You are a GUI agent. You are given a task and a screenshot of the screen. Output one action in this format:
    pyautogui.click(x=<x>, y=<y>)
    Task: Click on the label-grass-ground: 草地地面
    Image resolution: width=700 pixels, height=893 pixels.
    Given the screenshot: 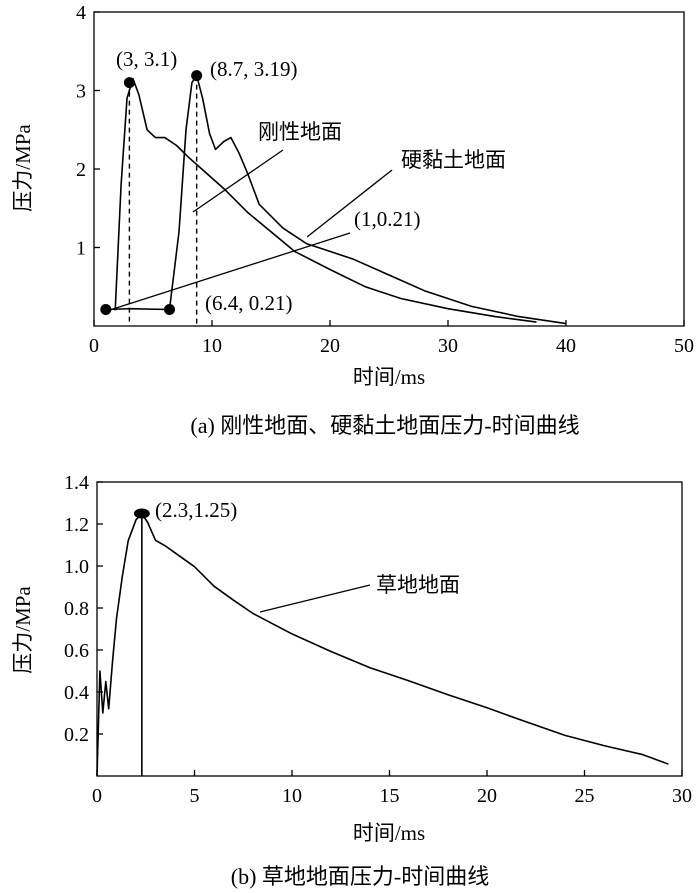 What is the action you would take?
    pyautogui.click(x=418, y=585)
    